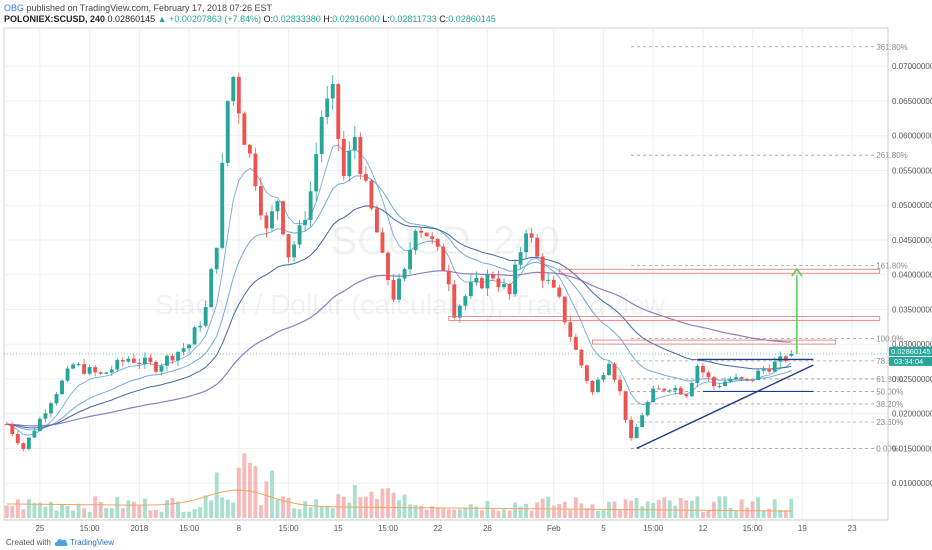  What do you see at coordinates (55, 19) in the screenshot?
I see `symbol-label: POLONIEX:SCUSD, 240` at bounding box center [55, 19].